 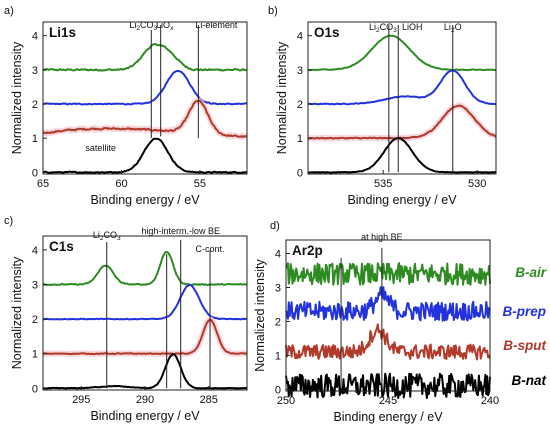 What do you see at coordinates (9, 11) in the screenshot?
I see `panel-label: a)` at bounding box center [9, 11].